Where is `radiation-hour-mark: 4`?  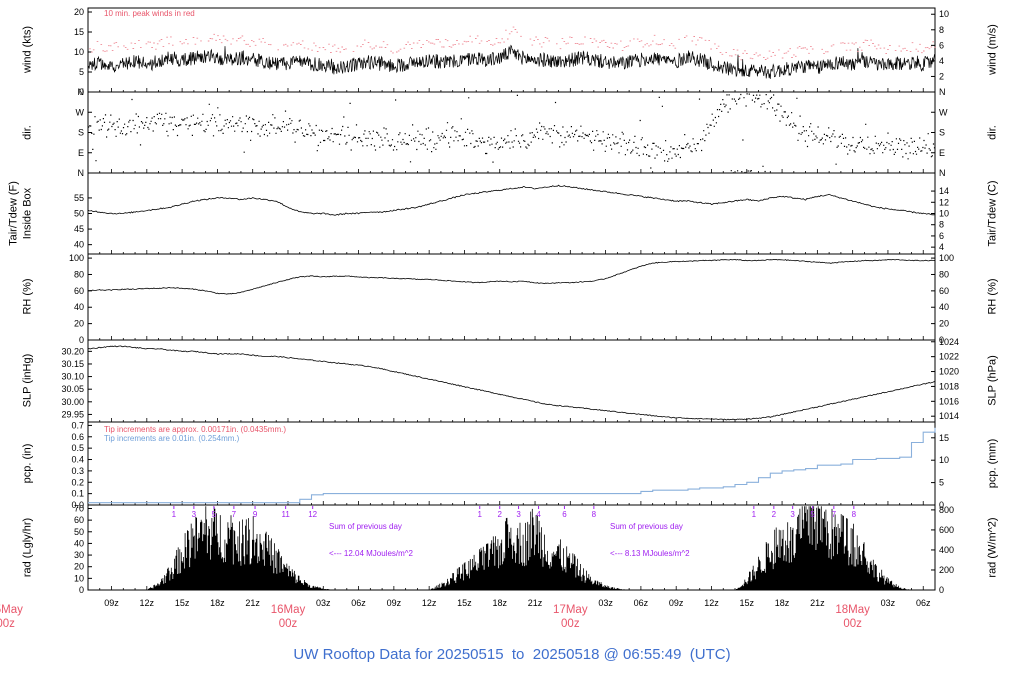
radiation-hour-mark: 4 is located at coordinates (538, 514).